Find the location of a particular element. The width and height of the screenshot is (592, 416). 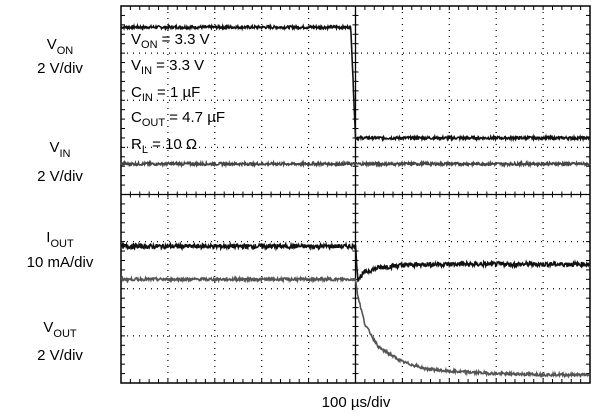

trace-iout is located at coordinates (355, 261).